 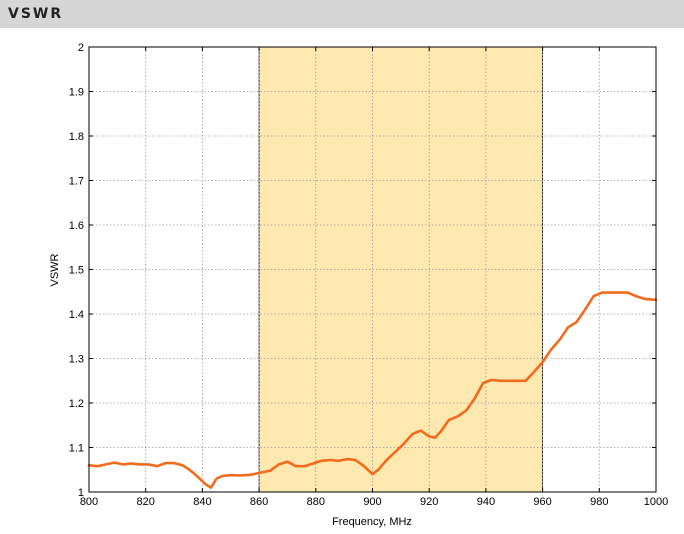 I want to click on x-tick-labels: 800 820 840 860 880 900 920 940 960 980 1000, so click(x=374, y=502).